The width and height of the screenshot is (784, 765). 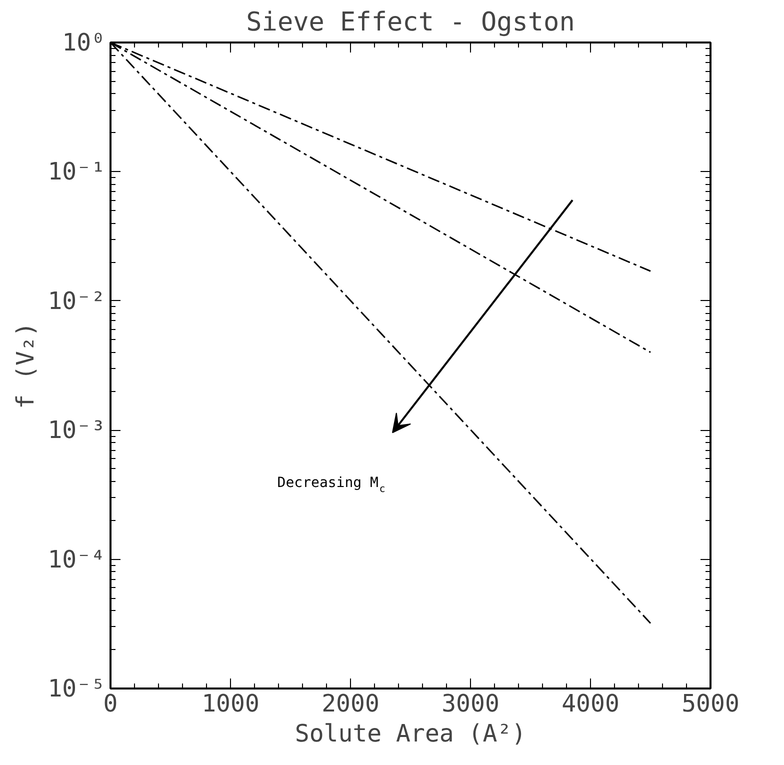 I want to click on y-tick-label: 10⁻², so click(x=77, y=300).